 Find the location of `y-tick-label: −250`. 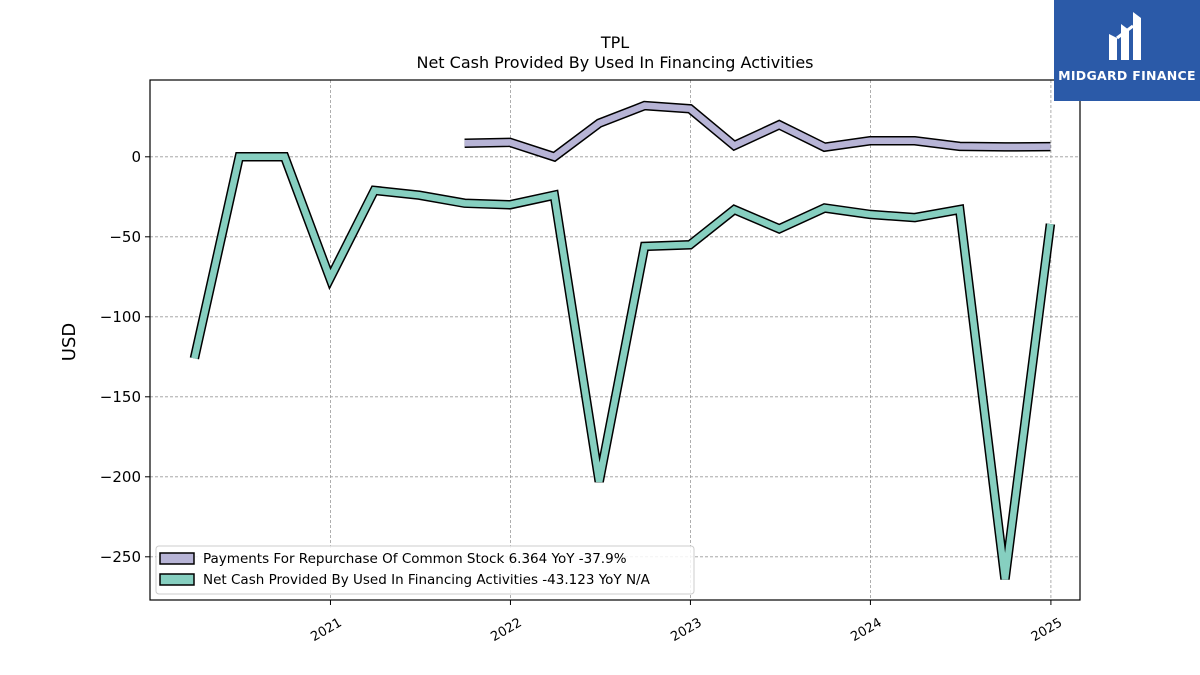

y-tick-label: −250 is located at coordinates (120, 557).